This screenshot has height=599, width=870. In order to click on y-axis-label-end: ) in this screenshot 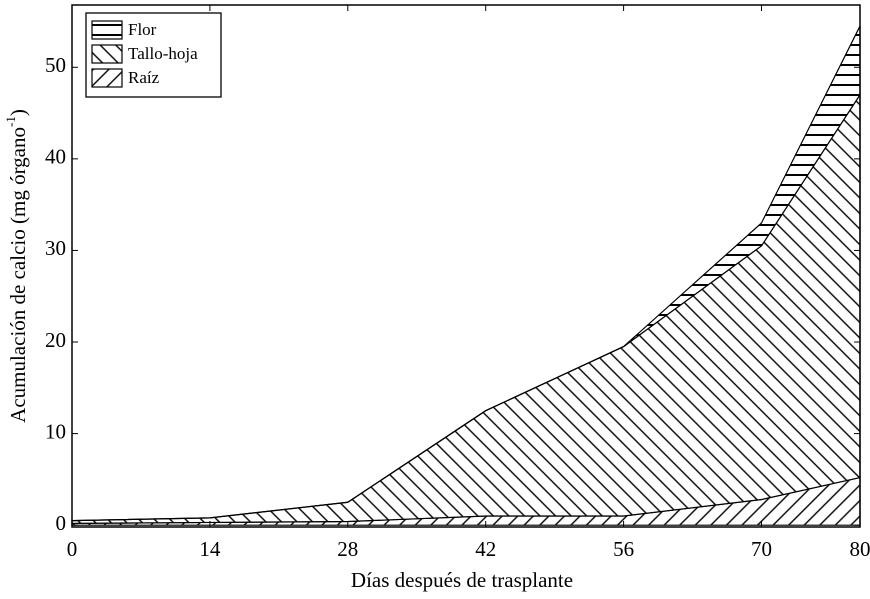, I will do `click(18, 112)`.